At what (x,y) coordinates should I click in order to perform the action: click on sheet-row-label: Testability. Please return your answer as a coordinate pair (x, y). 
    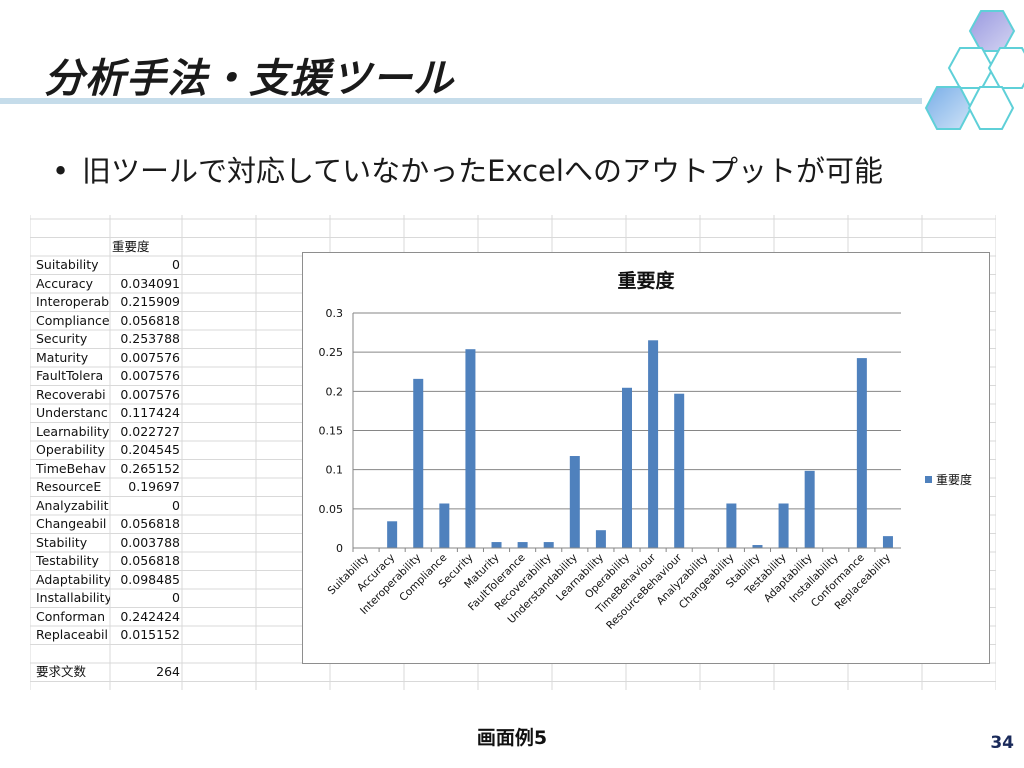
    Looking at the image, I should click on (67, 560).